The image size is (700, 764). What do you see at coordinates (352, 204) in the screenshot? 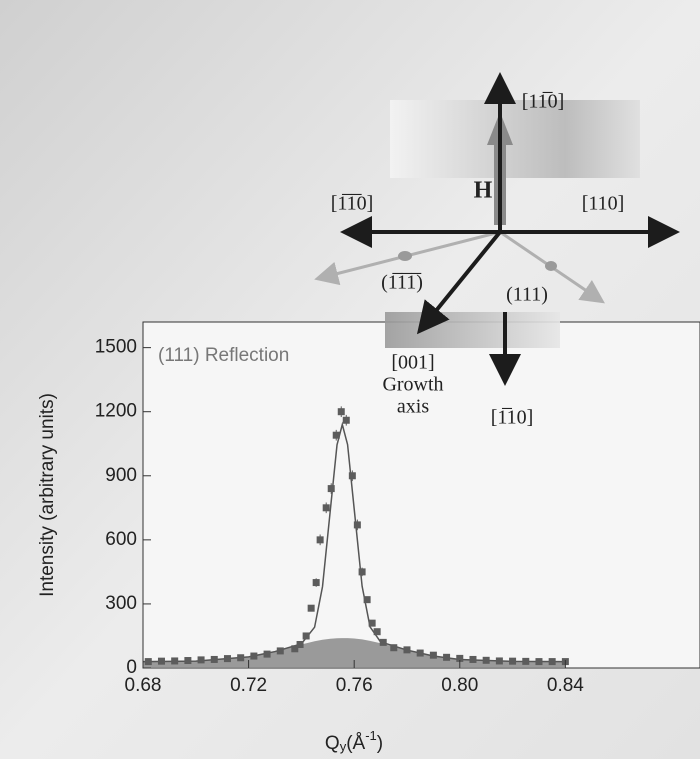
I see `direction-label: [1̅1̅0]` at bounding box center [352, 204].